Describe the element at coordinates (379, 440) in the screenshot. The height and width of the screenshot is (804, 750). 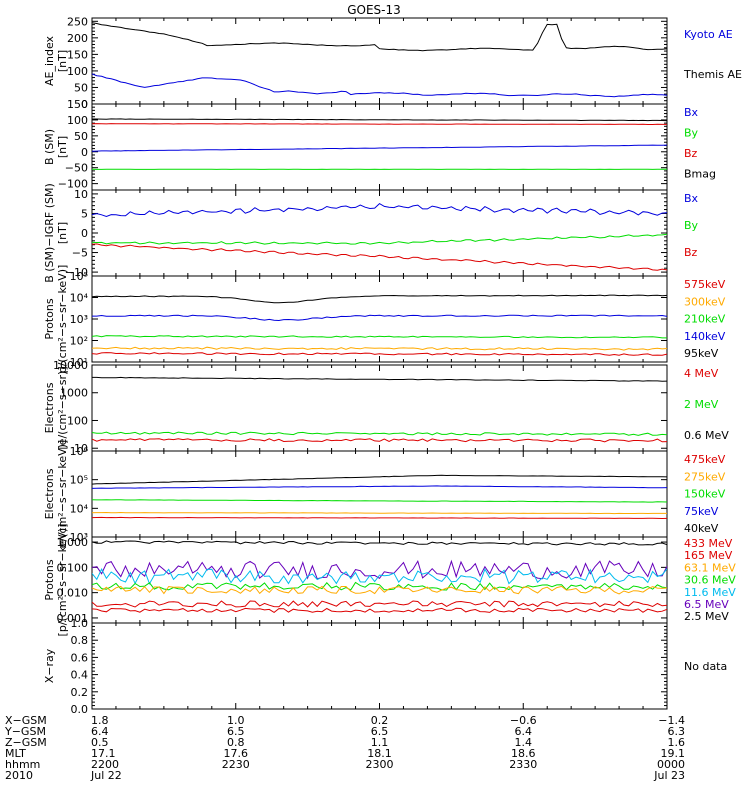
I see `series-line-4-mev` at that location.